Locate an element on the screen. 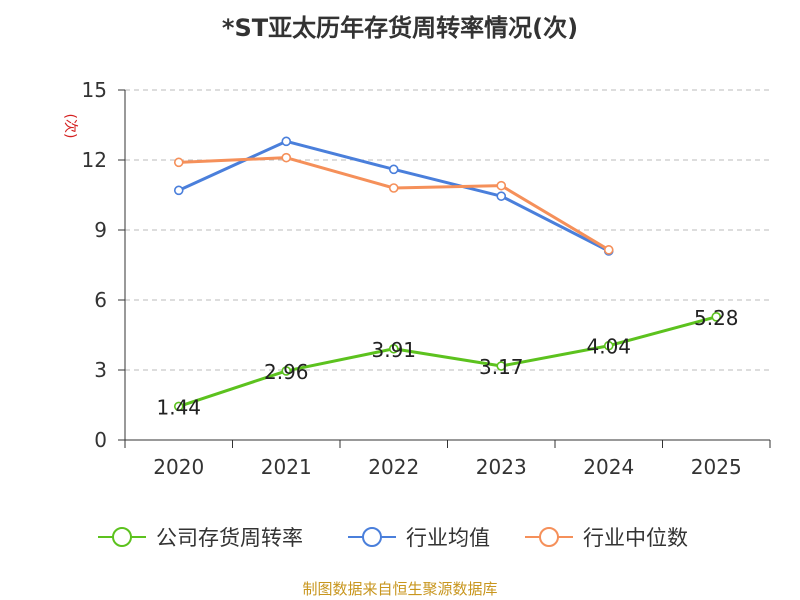  series-0-data-label-2021: 2.96 is located at coordinates (286, 372).